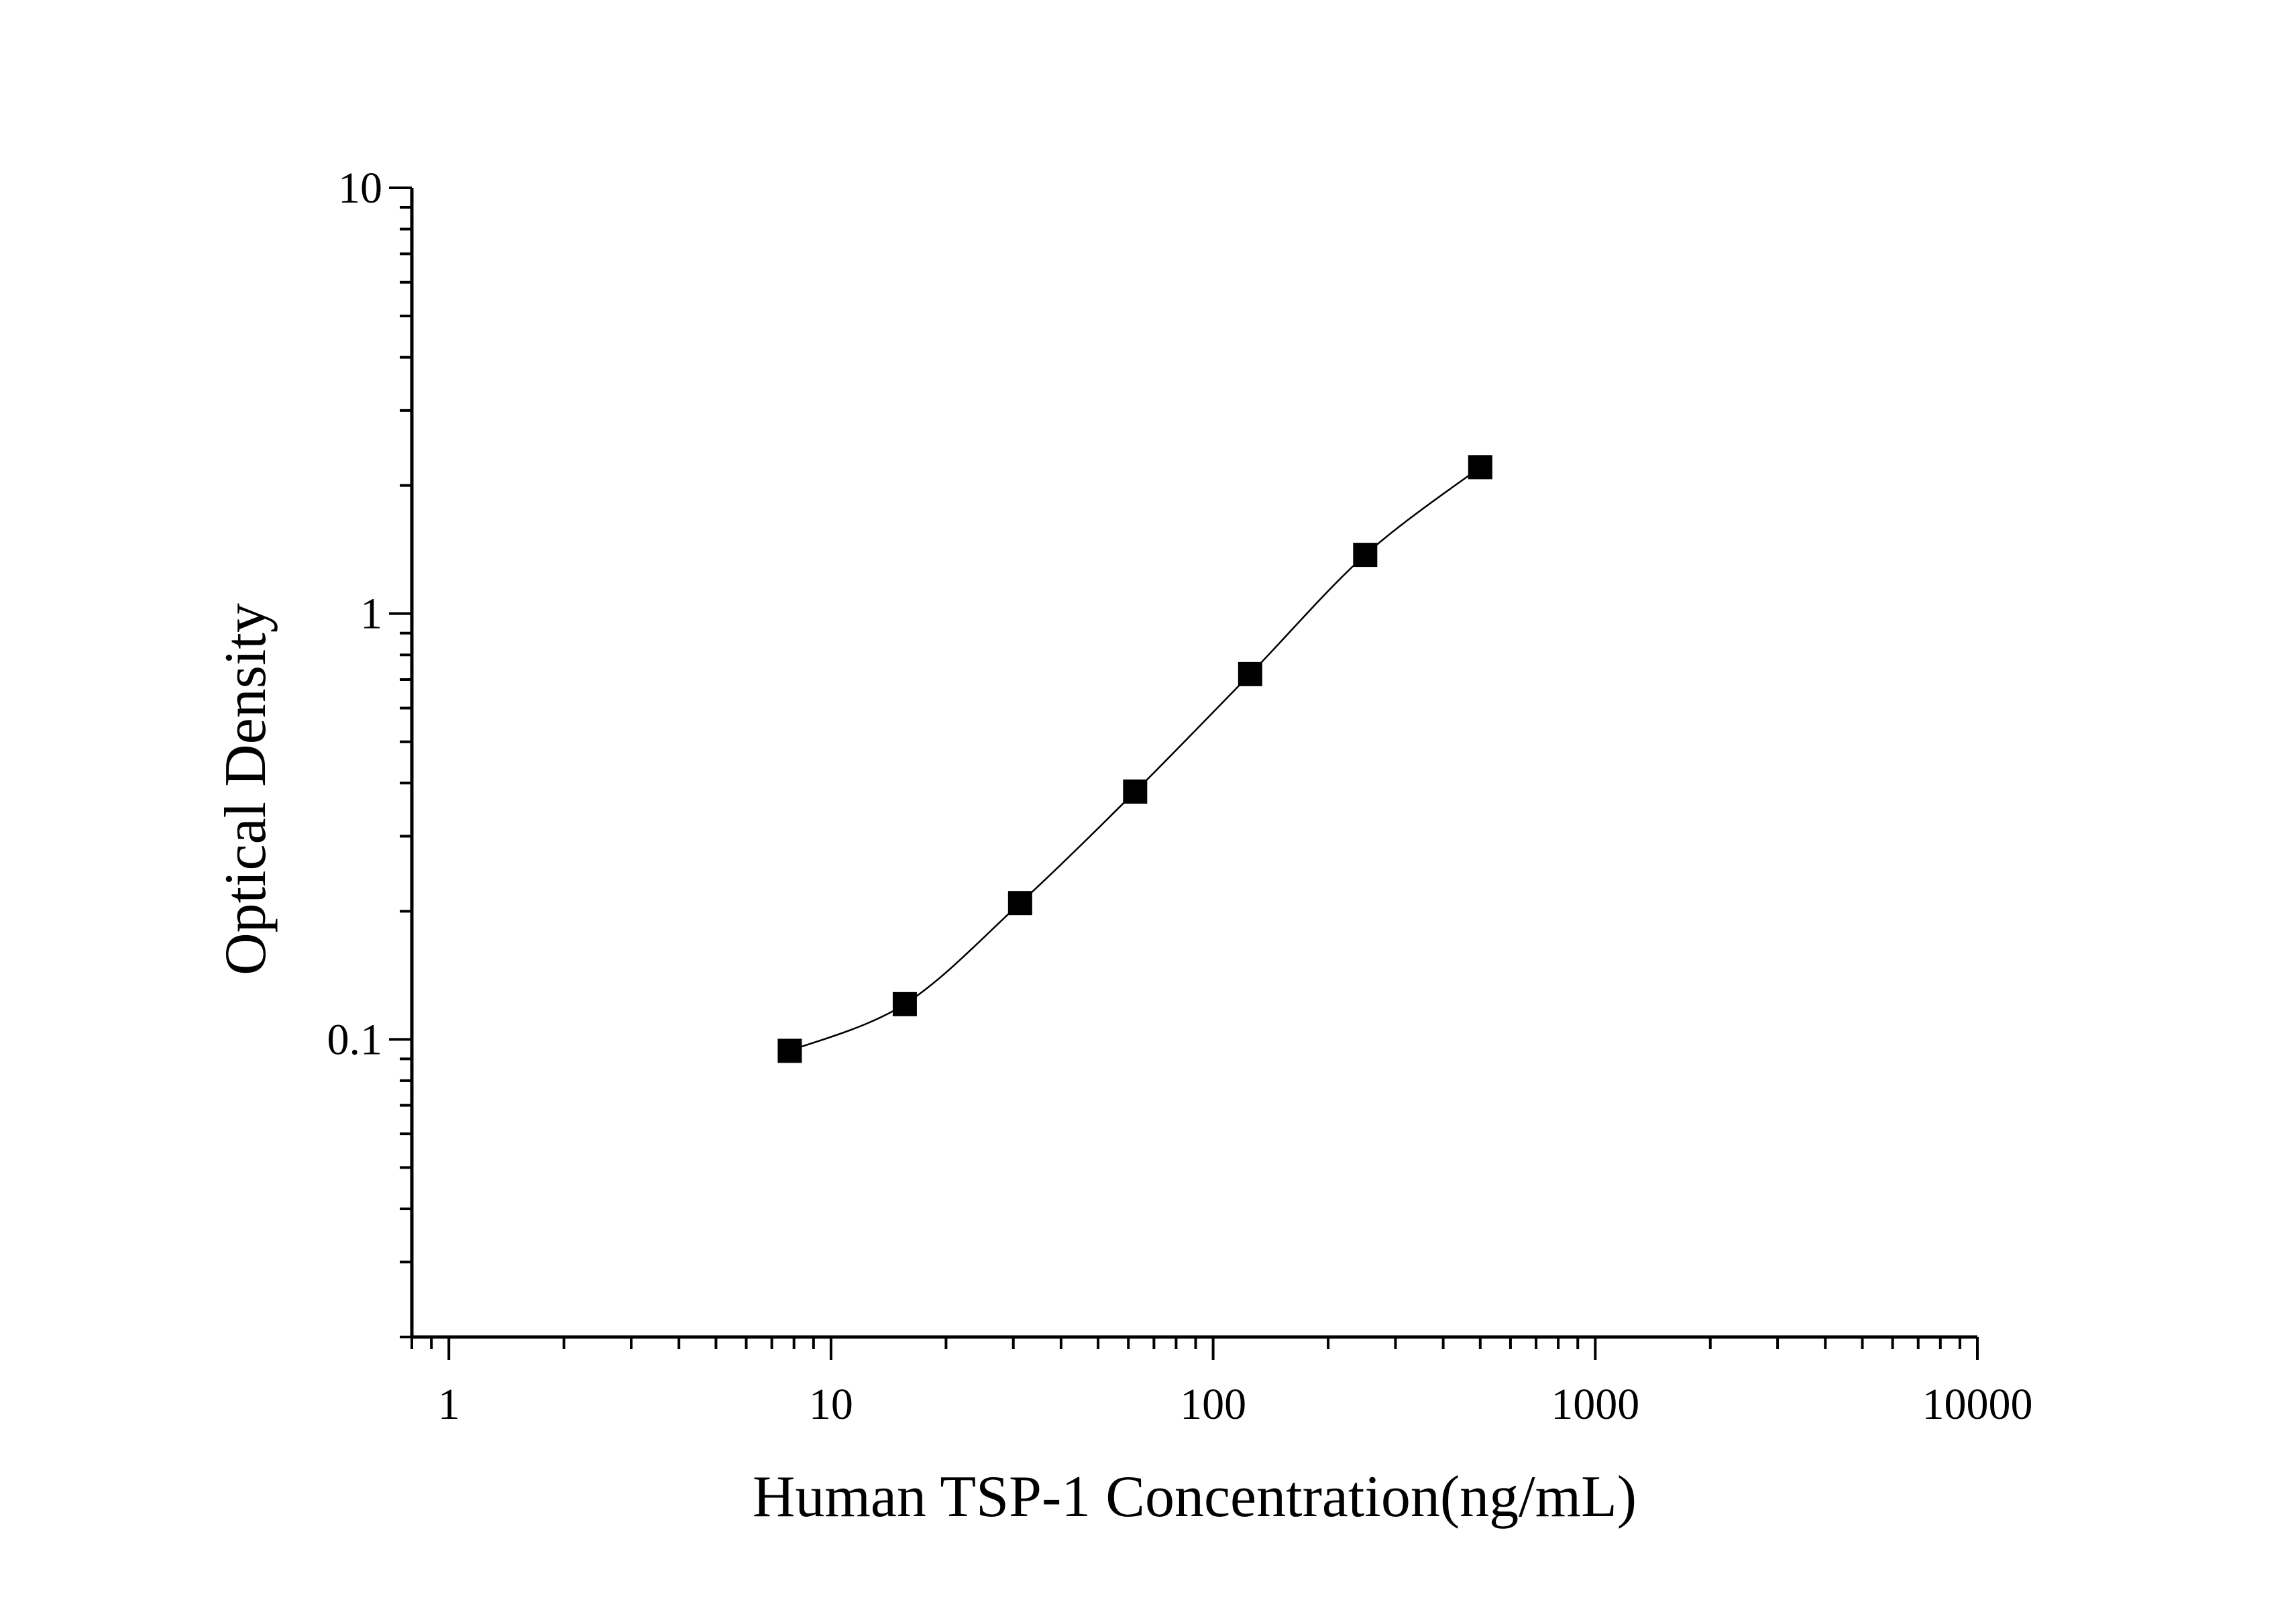 This screenshot has height=1604, width=2296. I want to click on y-tick-label: 1, so click(371, 614).